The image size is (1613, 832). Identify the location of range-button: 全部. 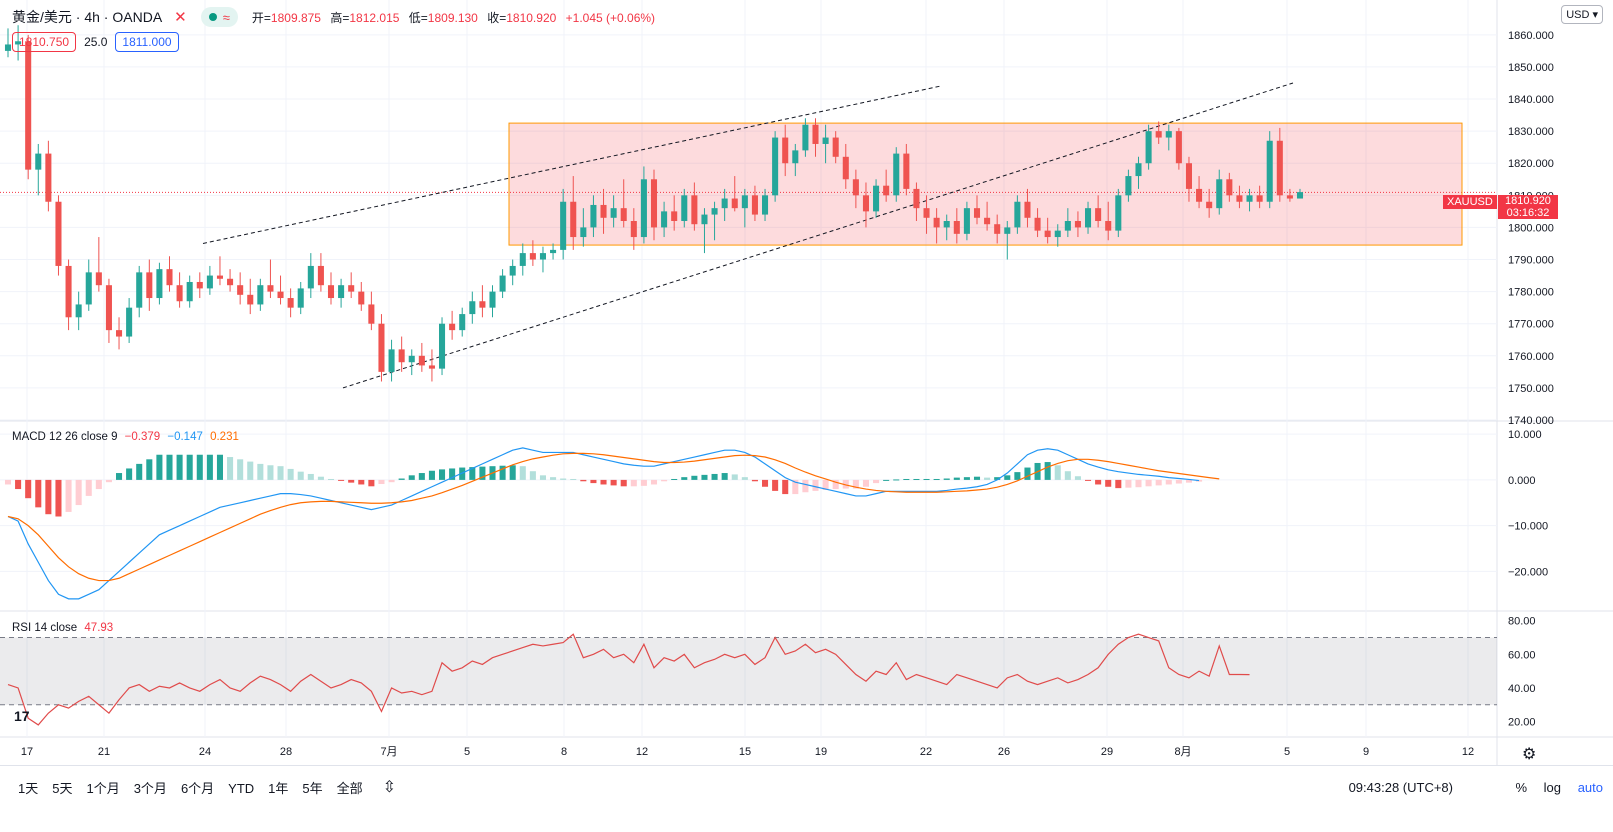
(349, 788).